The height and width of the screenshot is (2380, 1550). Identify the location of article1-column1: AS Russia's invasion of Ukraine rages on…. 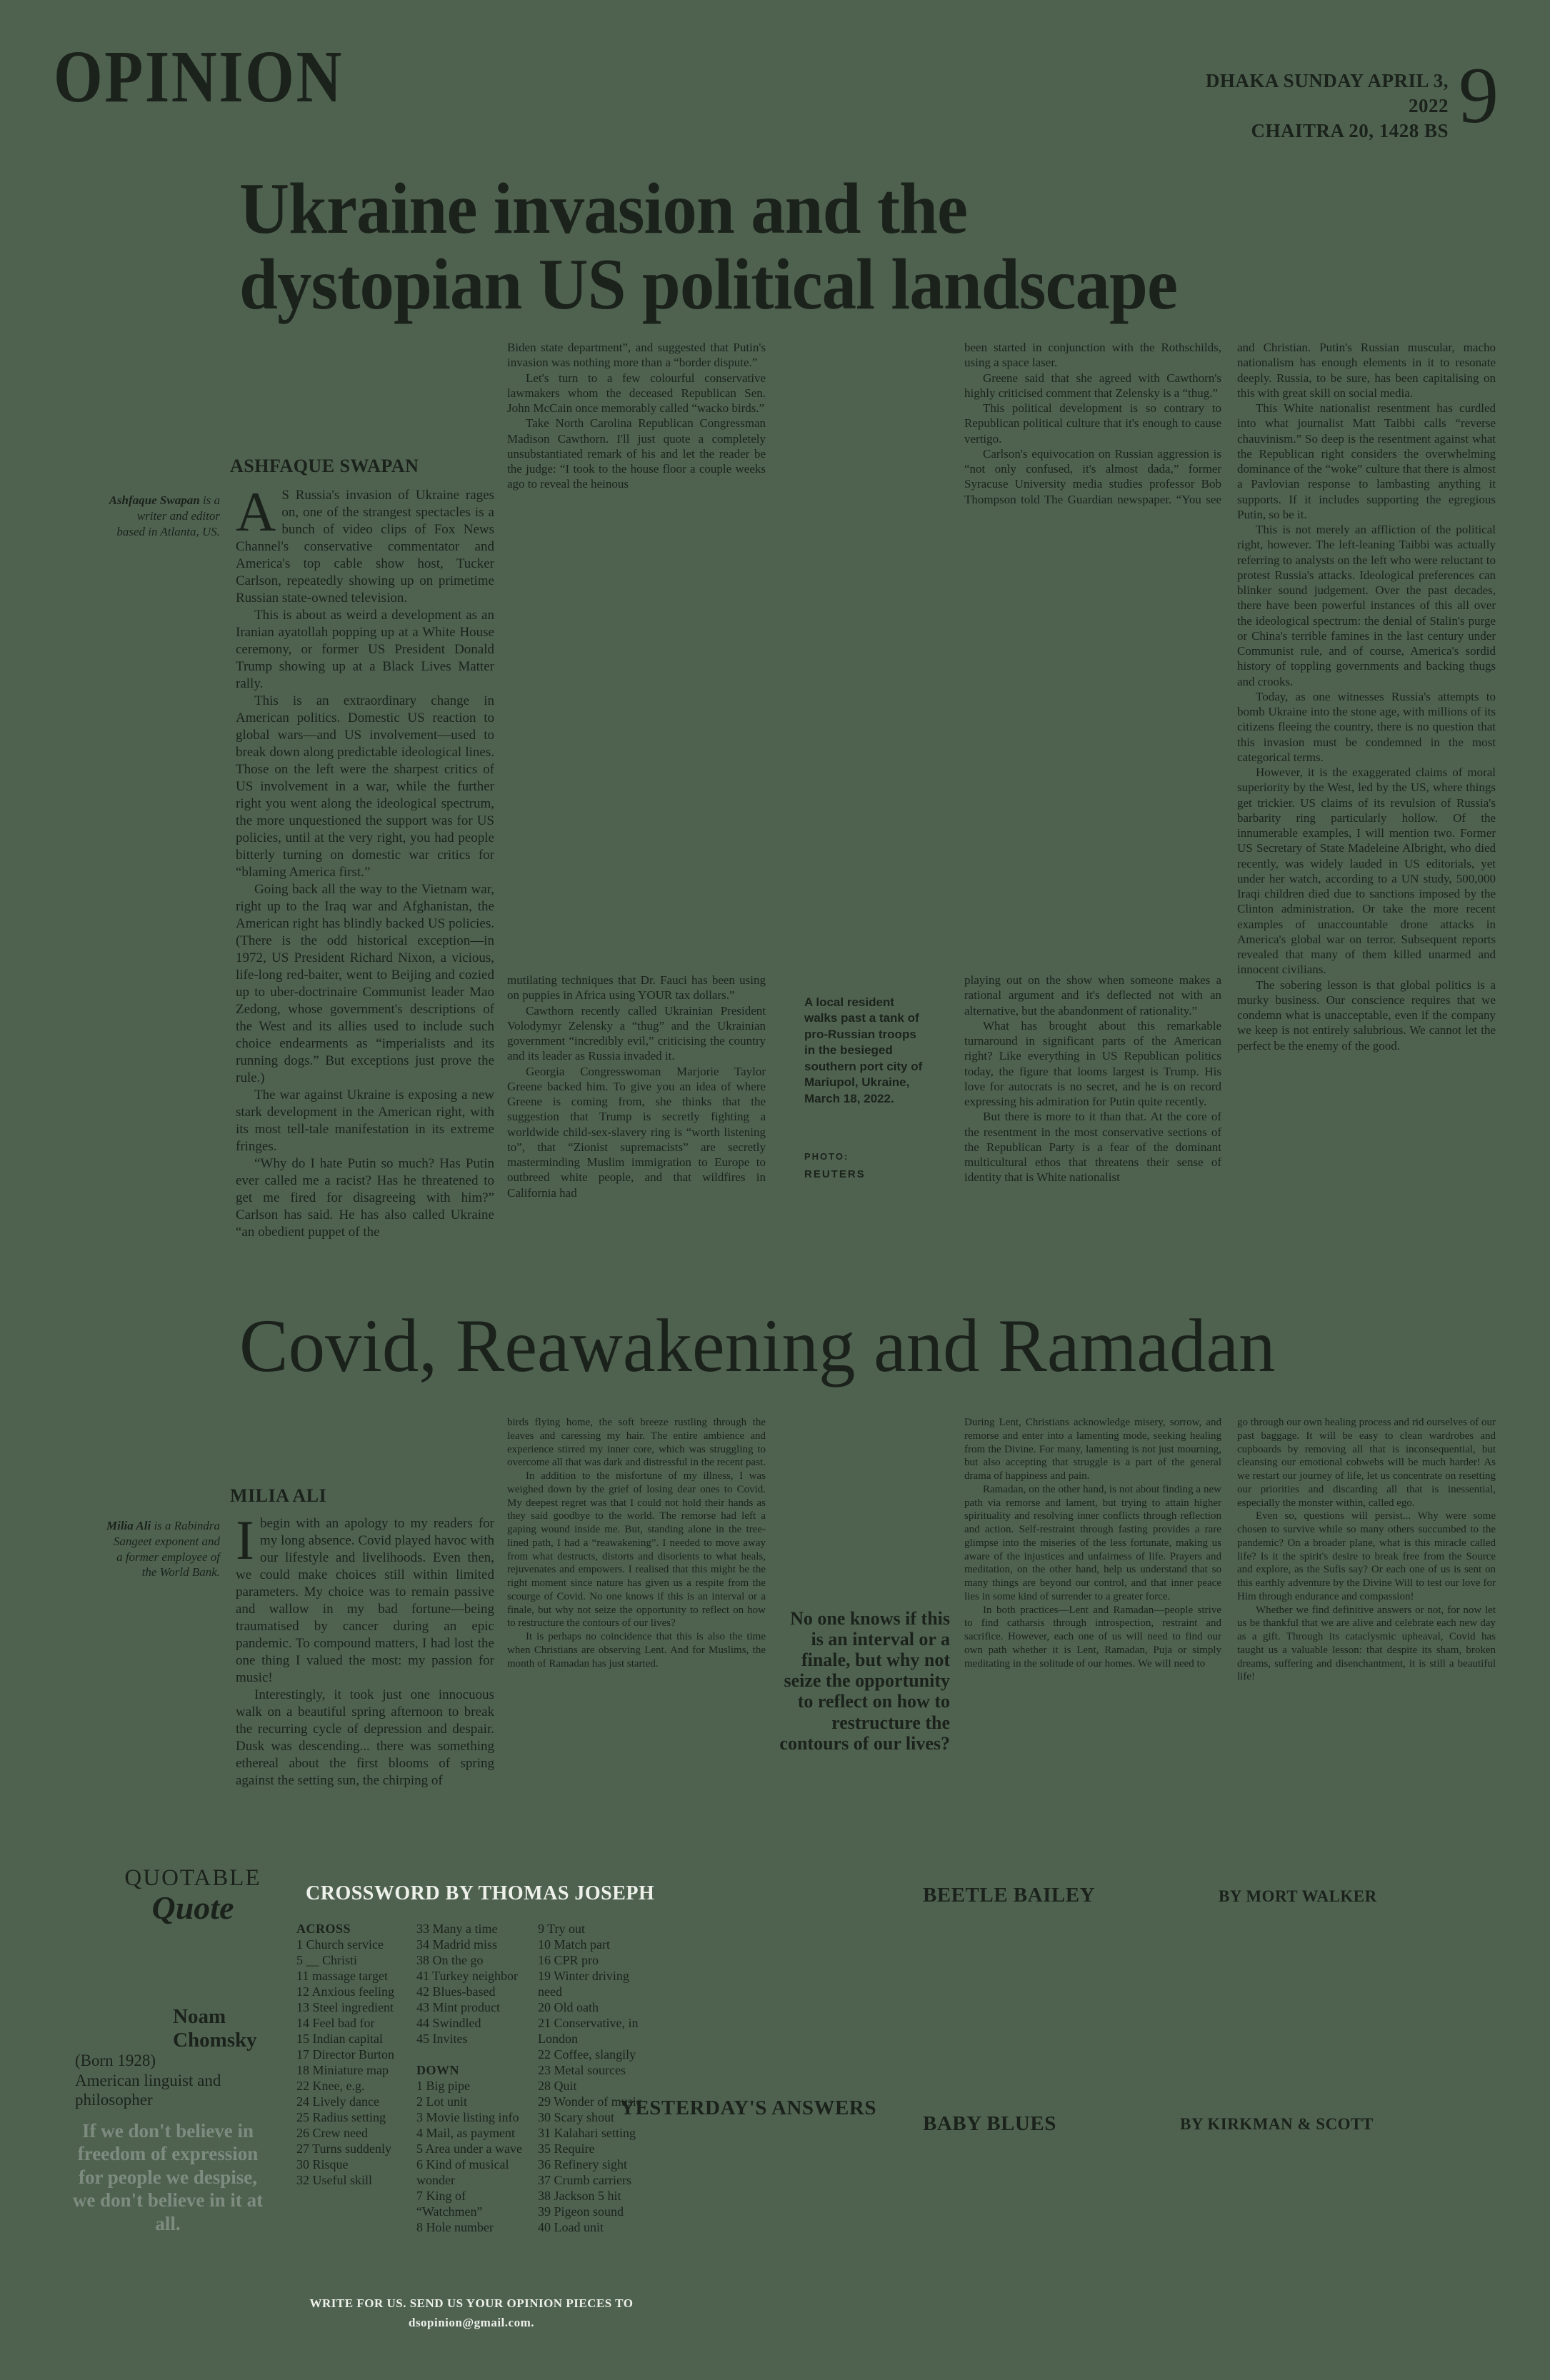
(365, 863).